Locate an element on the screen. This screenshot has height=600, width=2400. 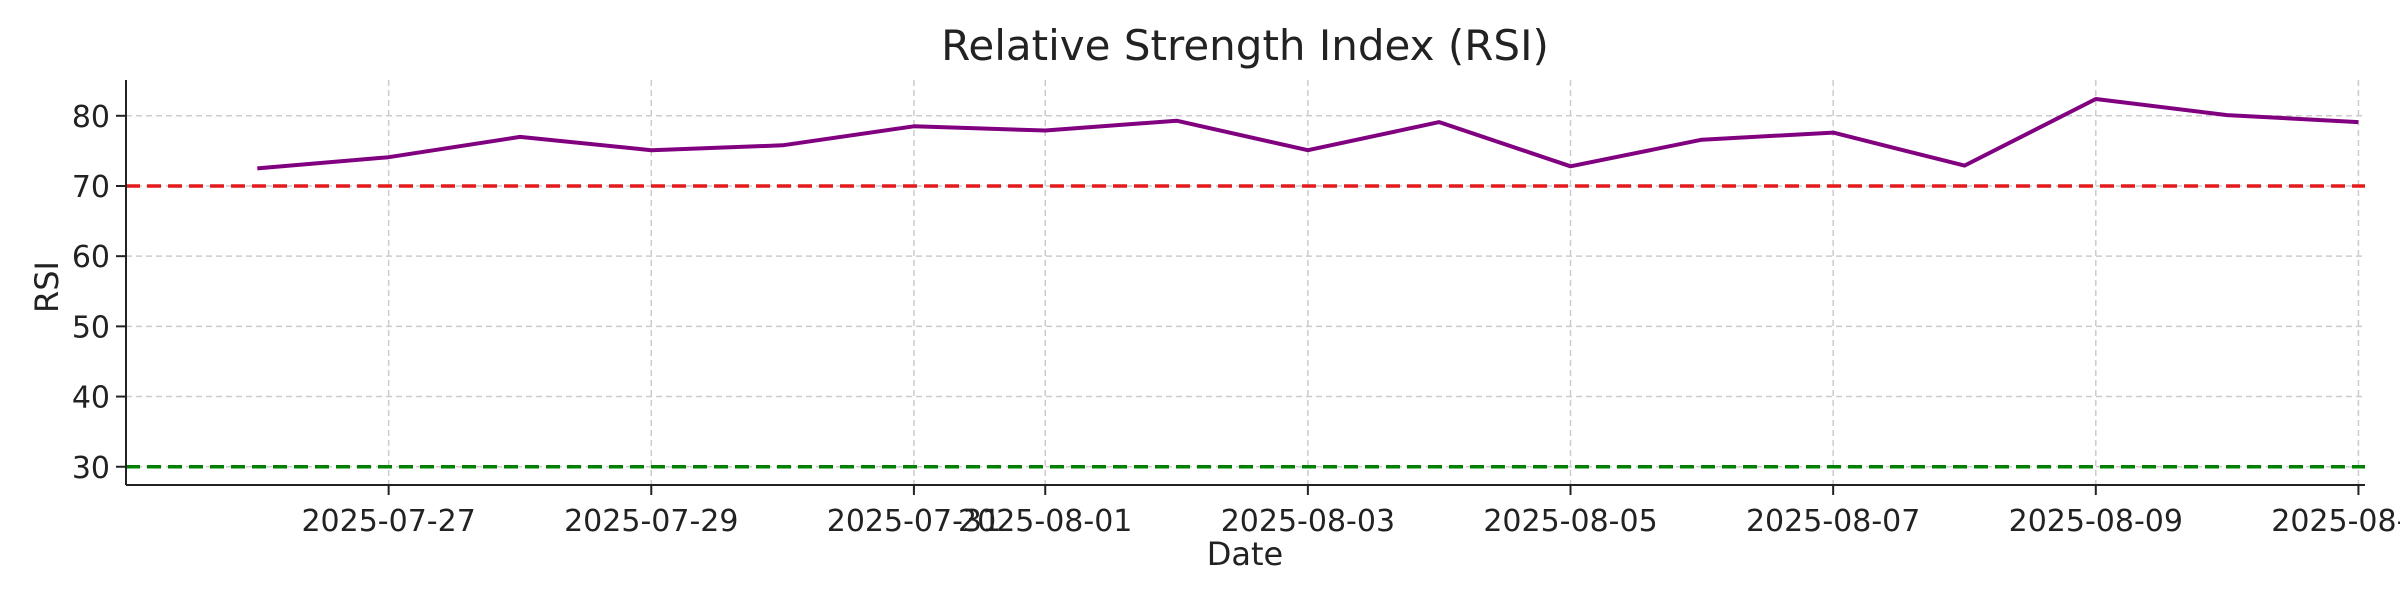
chart-title: Relative Strength Index (RSI) is located at coordinates (1245, 45).